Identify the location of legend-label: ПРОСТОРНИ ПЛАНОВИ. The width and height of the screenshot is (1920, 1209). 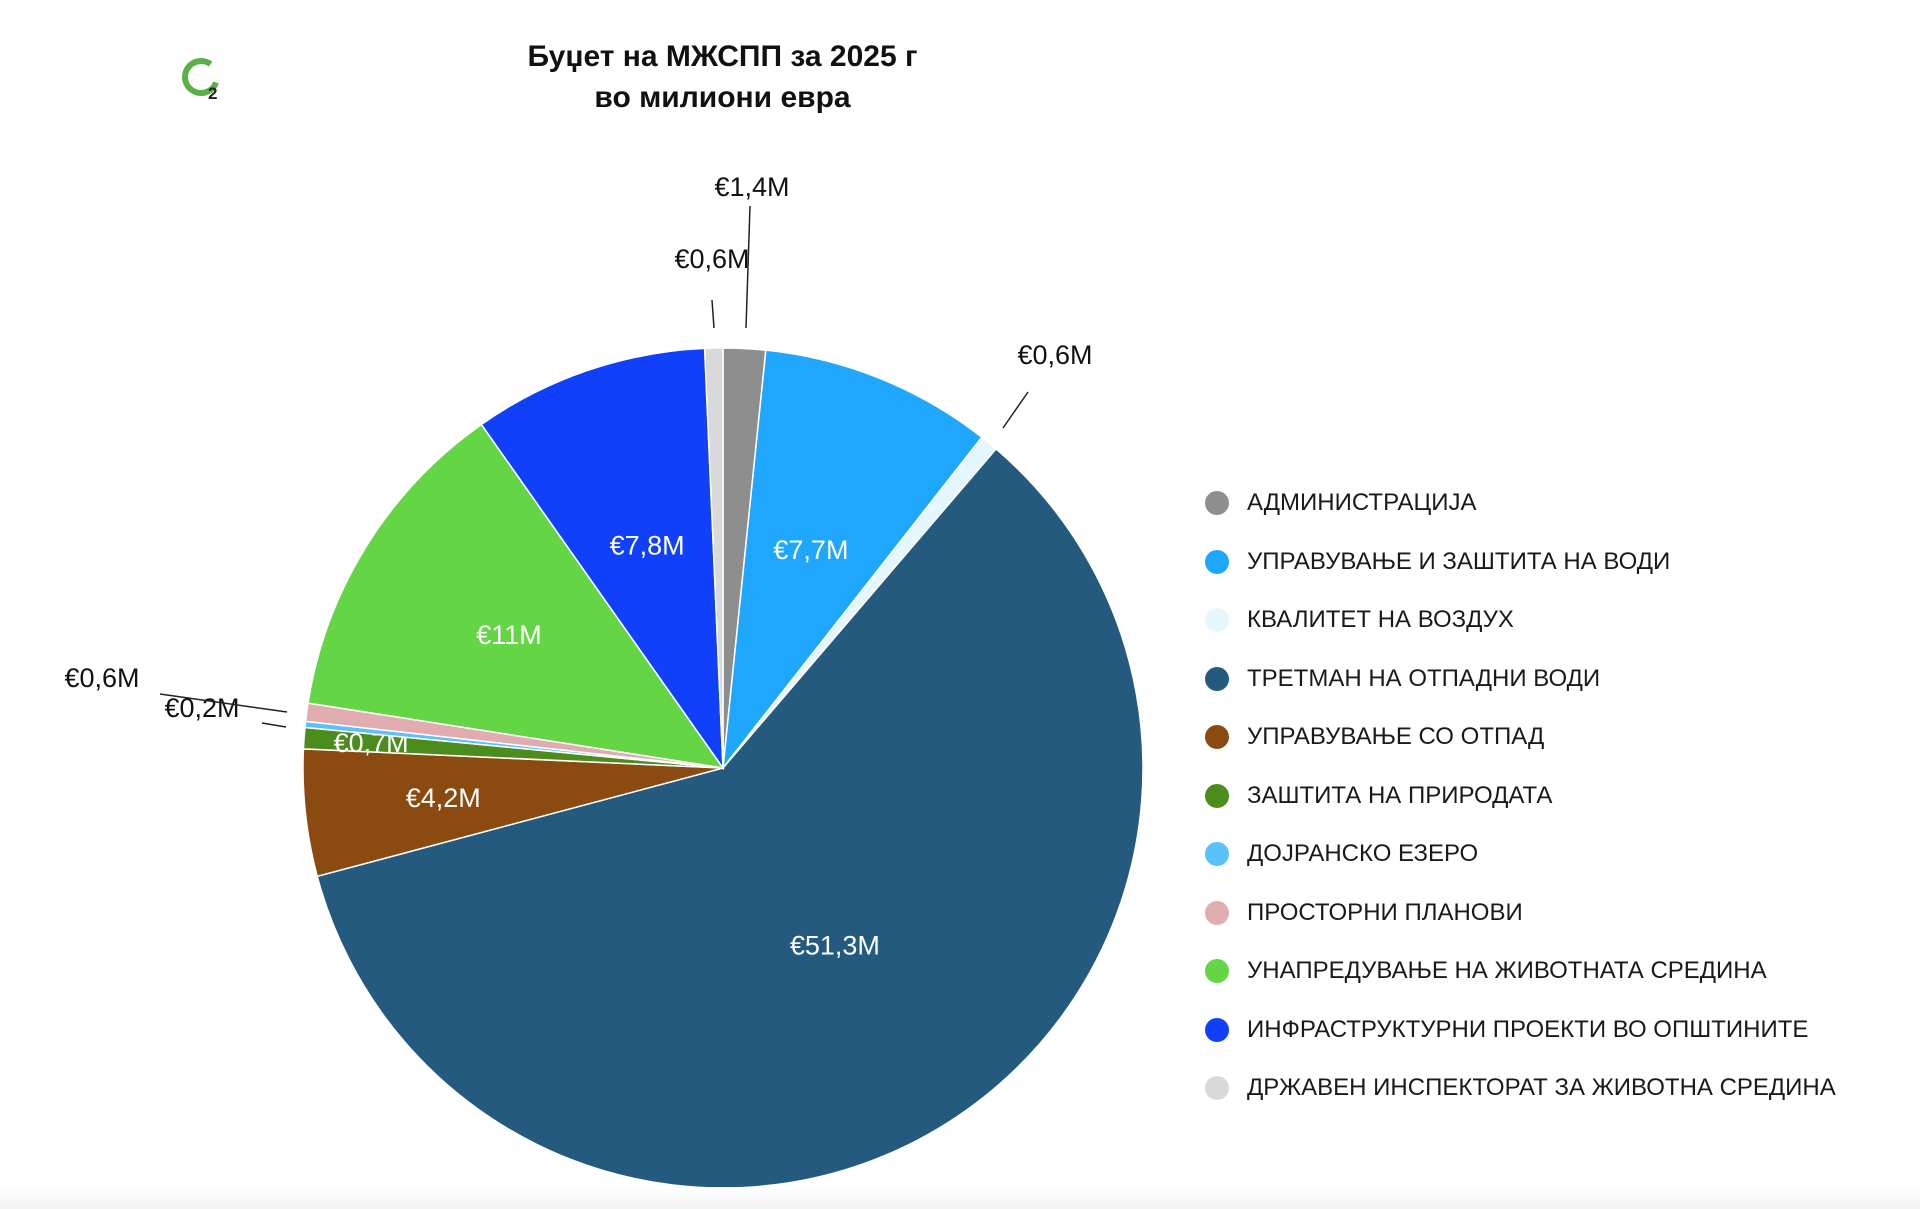
(1385, 912).